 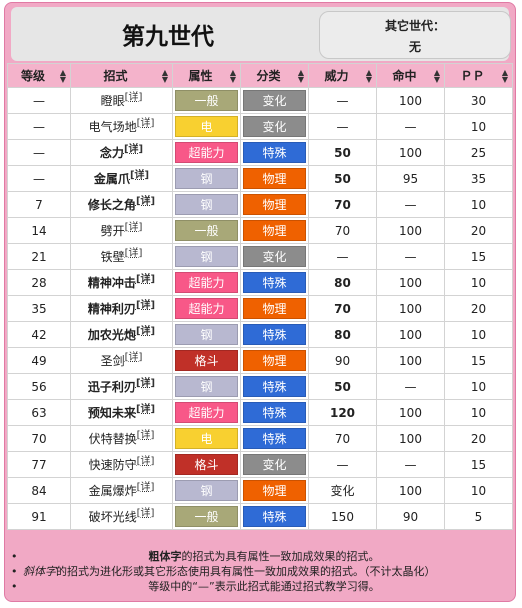 What do you see at coordinates (478, 75) in the screenshot?
I see `column-header-pp: ＰＰ ▲ ▼` at bounding box center [478, 75].